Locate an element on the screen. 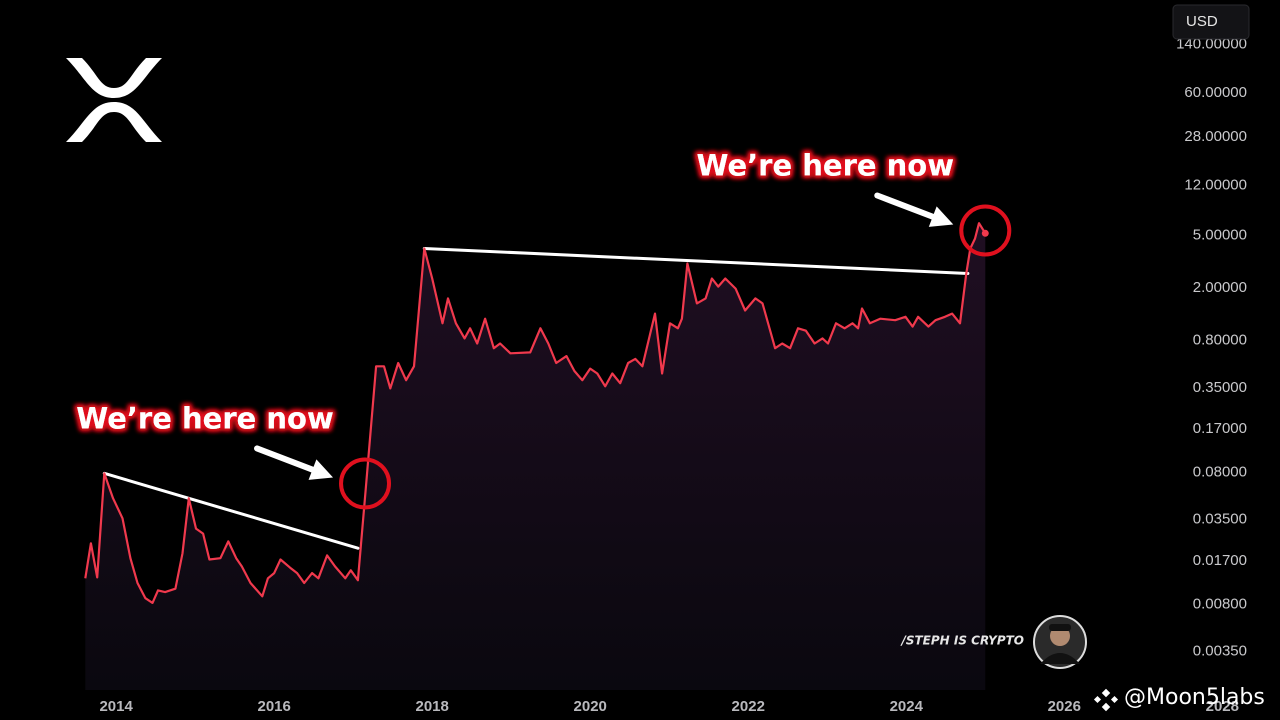 The width and height of the screenshot is (1280, 720). y-tick-label: 0.00800 is located at coordinates (1220, 603).